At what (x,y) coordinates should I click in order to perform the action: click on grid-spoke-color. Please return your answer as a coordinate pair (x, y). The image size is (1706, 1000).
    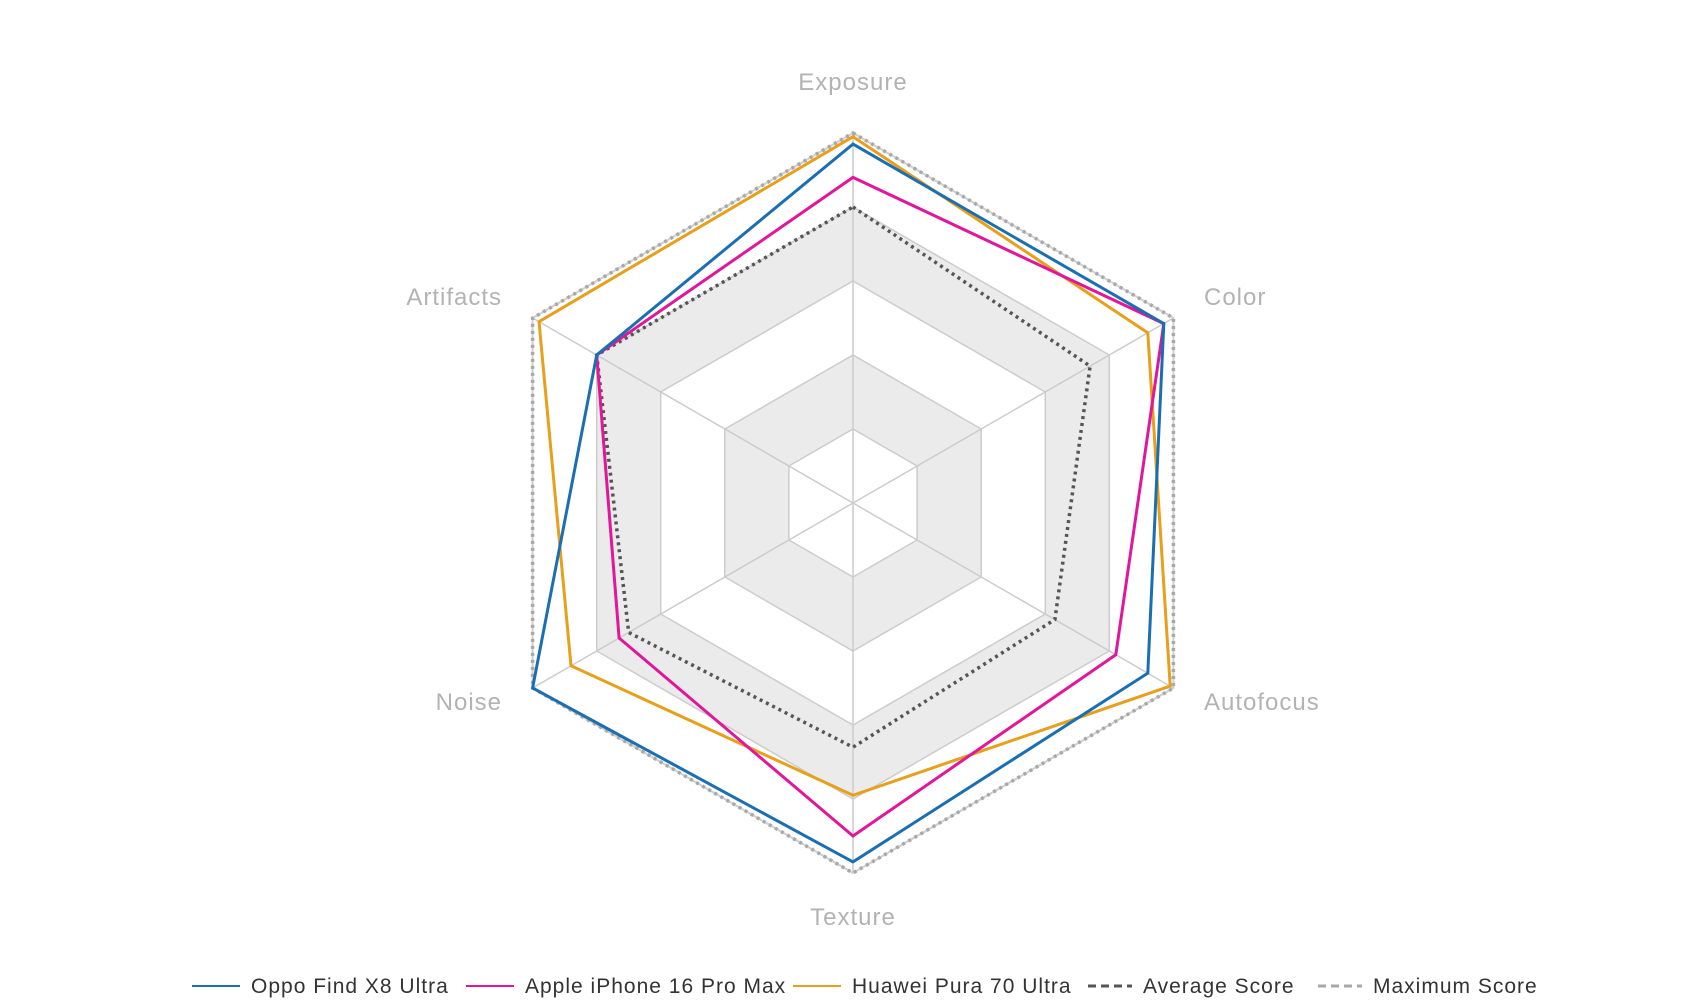
    Looking at the image, I should click on (1013, 410).